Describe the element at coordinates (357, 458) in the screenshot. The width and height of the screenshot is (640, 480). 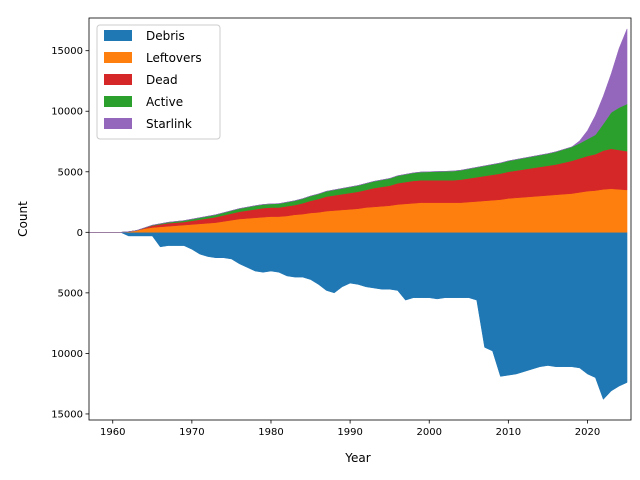
I see `x-axis-label: Year` at that location.